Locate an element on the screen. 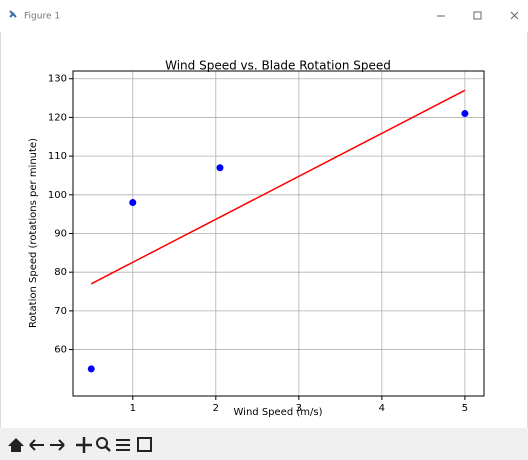  x-tick-label: 2 is located at coordinates (216, 408).